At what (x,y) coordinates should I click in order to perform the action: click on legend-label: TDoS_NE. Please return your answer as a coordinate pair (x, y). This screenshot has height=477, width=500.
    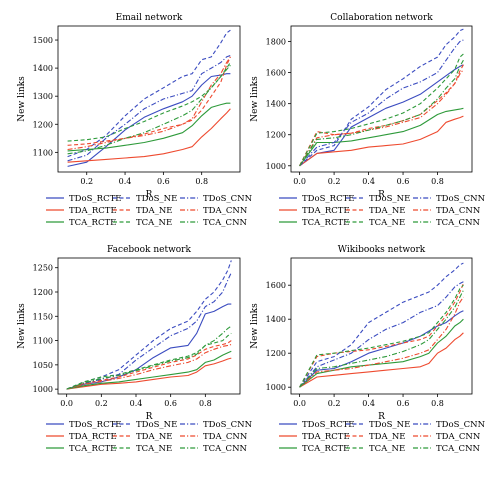
    Looking at the image, I should click on (156, 425).